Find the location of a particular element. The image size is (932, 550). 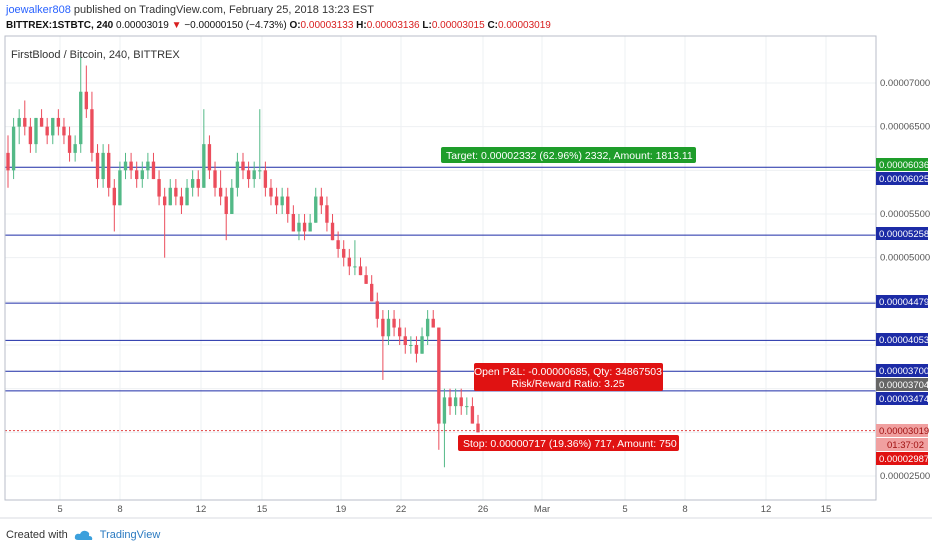

x-tick-8: 5 is located at coordinates (624, 509).